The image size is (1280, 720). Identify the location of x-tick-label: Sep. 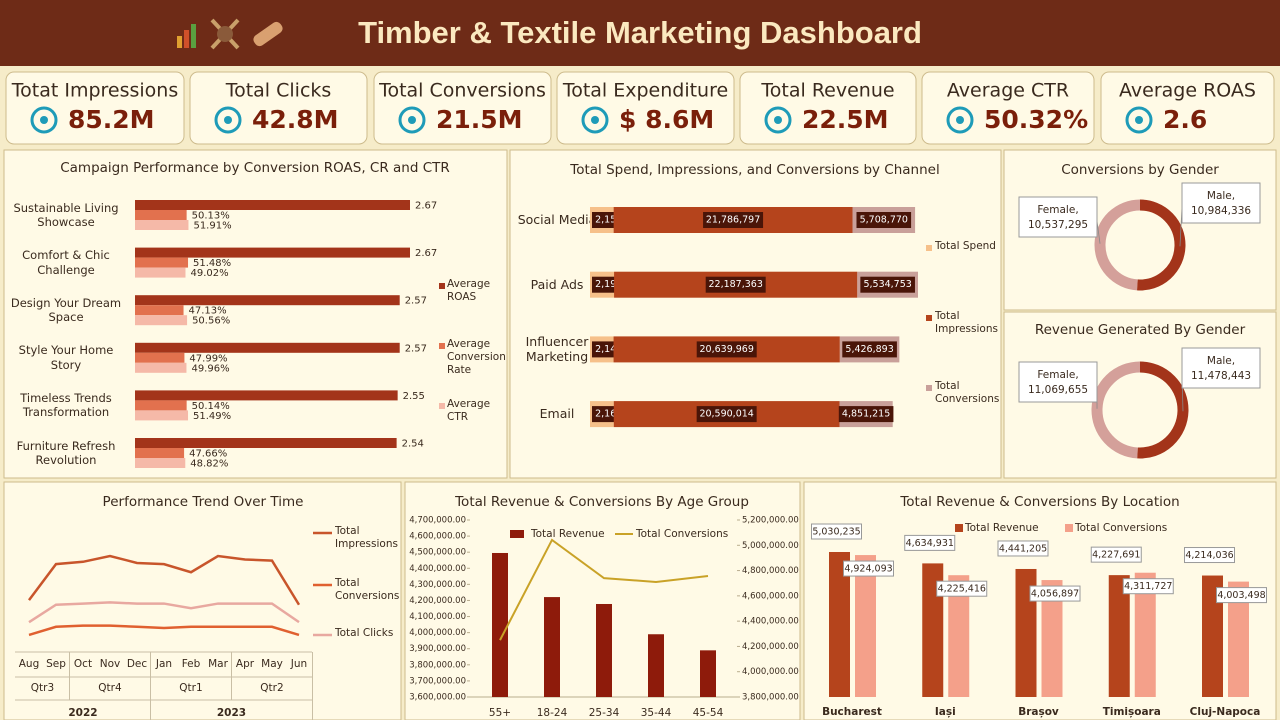
(56, 664).